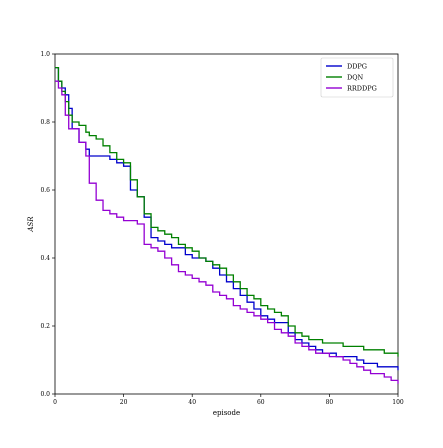  I want to click on y-tick-label: 0.8, so click(45, 122).